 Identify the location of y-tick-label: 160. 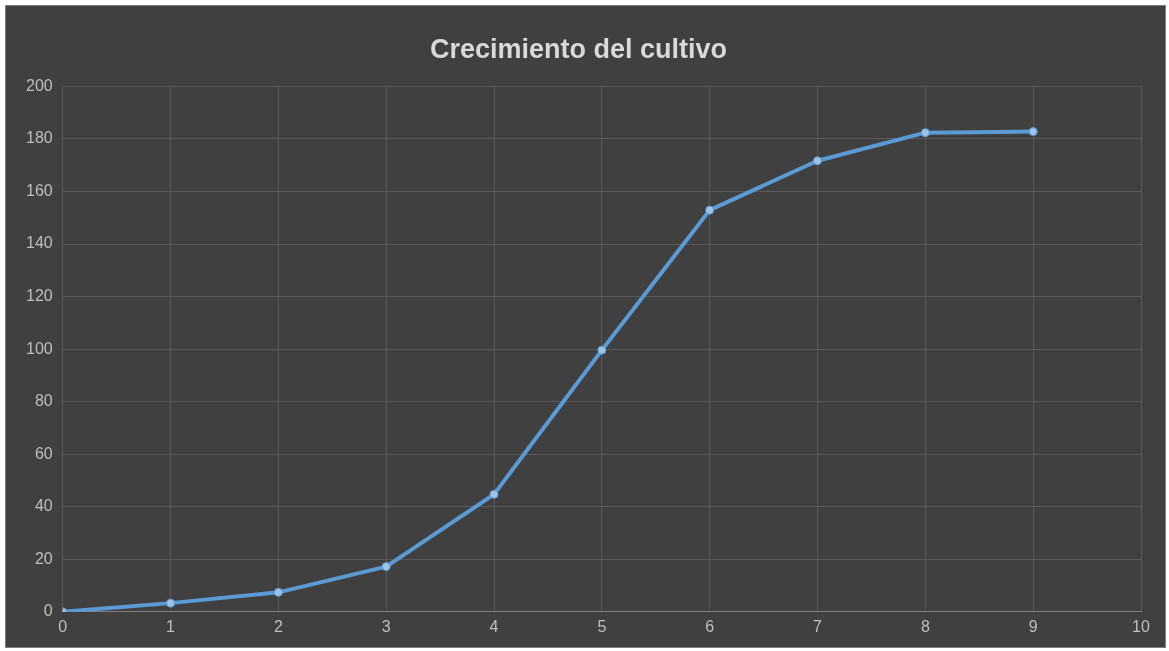
(39, 190).